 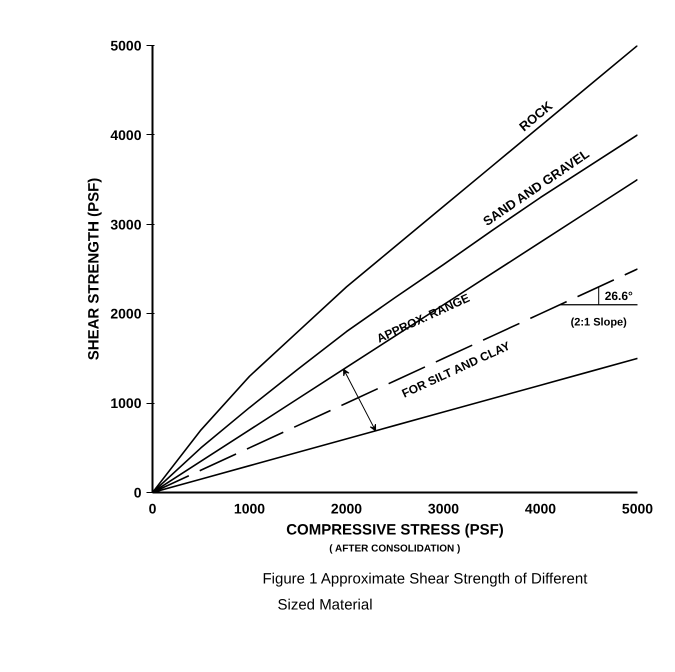 What do you see at coordinates (126, 134) in the screenshot?
I see `y-tick-label: 4000` at bounding box center [126, 134].